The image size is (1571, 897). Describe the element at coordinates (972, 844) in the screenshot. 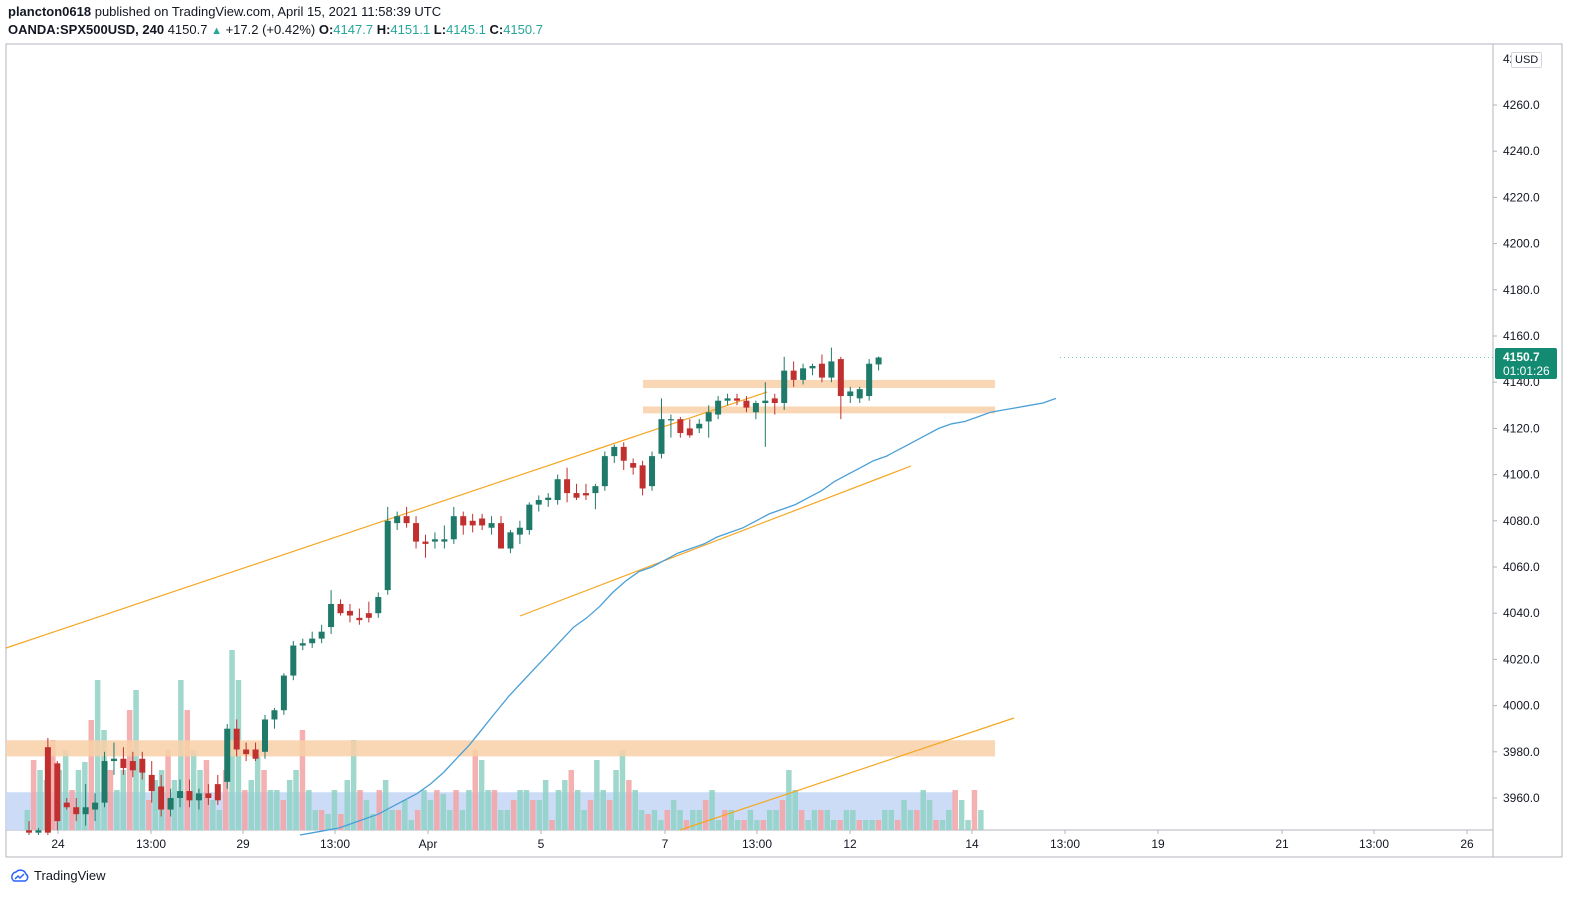

I see `x-tick-label: 14` at that location.